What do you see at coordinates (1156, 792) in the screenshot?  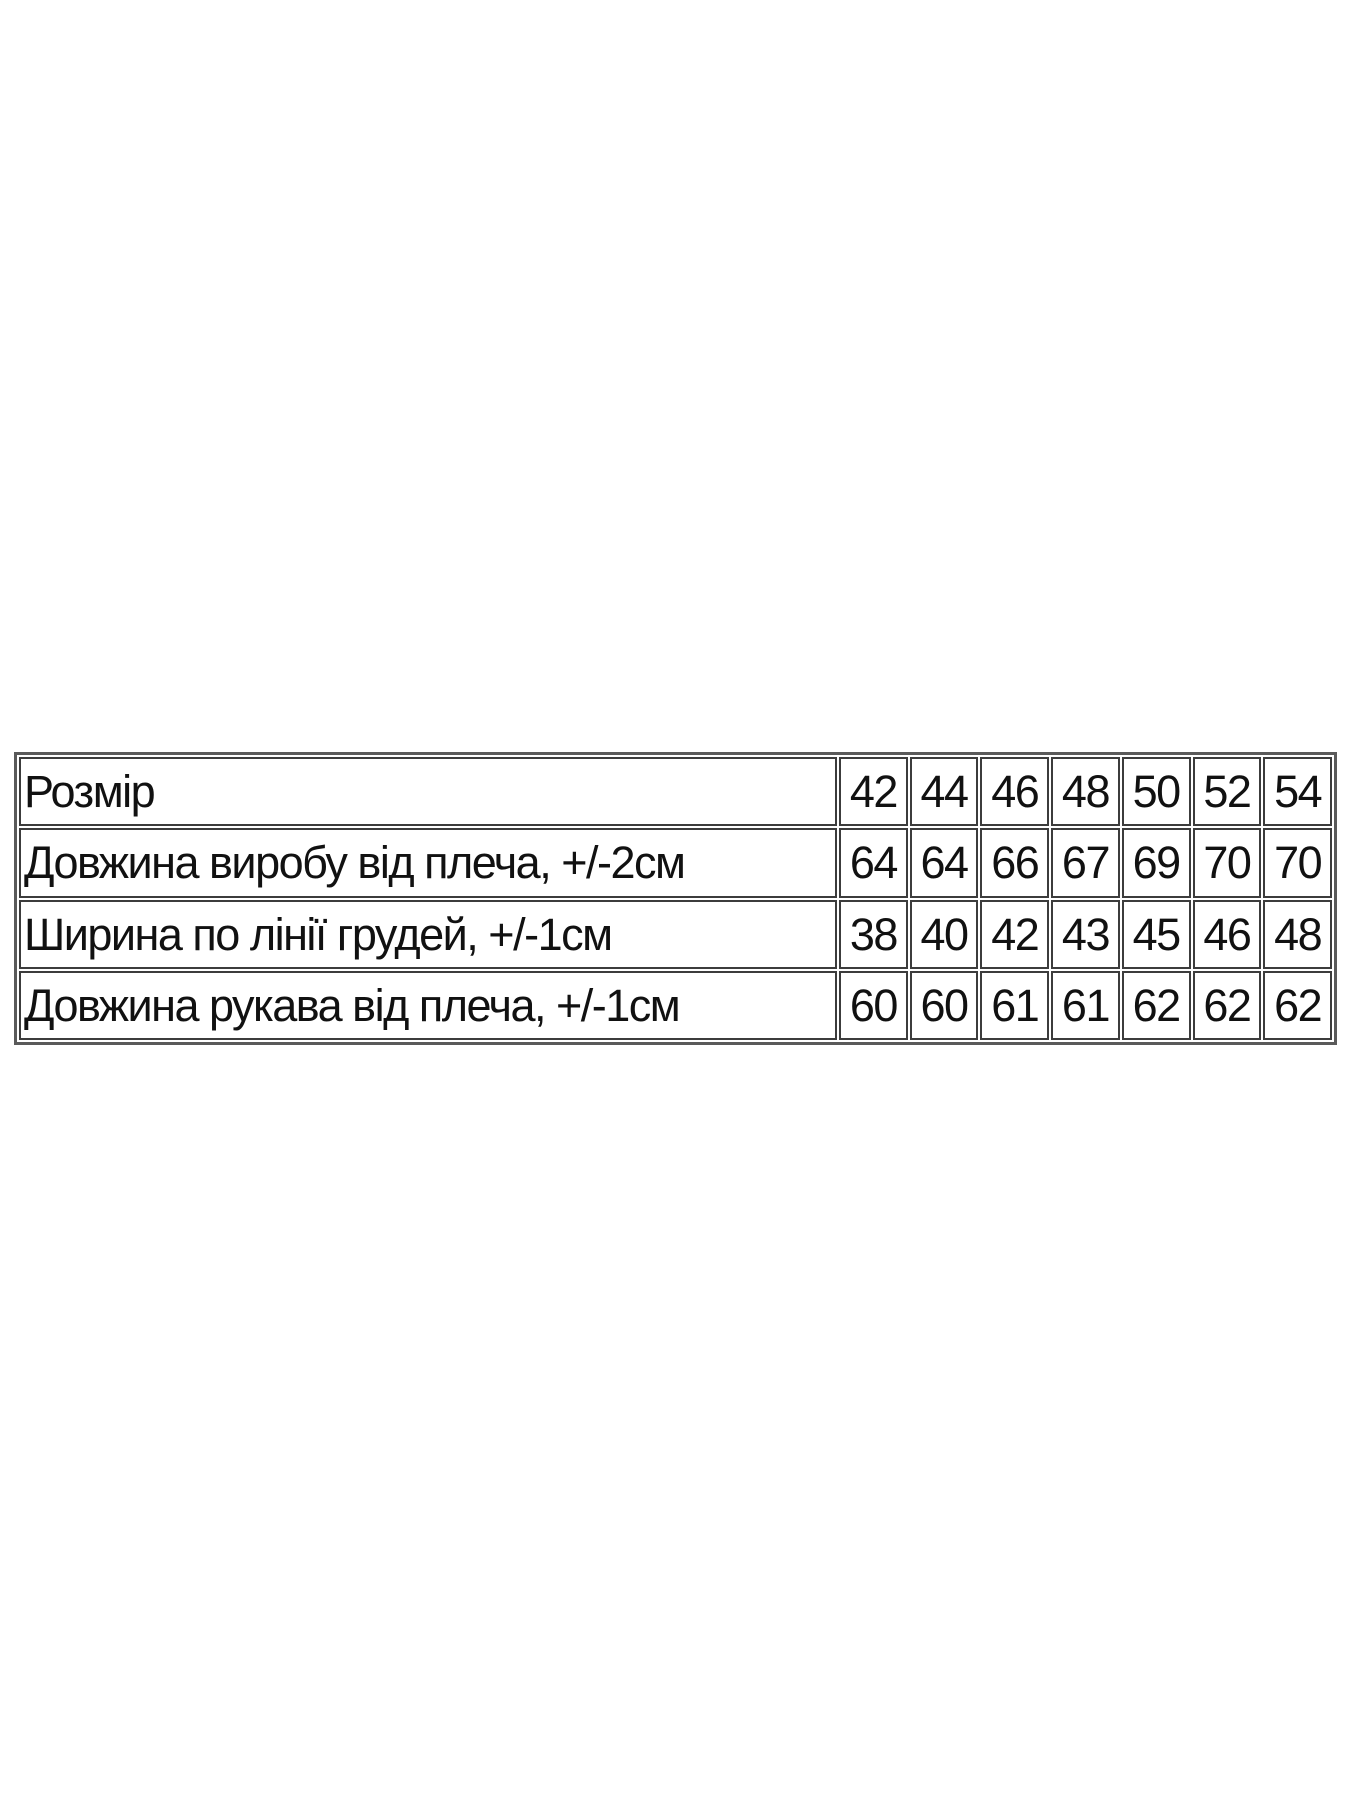 I see `table-cell: 50` at bounding box center [1156, 792].